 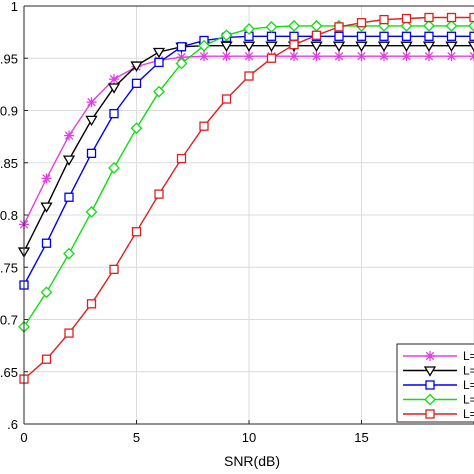 I want to click on y-tick-label: .65, so click(x=9, y=372).